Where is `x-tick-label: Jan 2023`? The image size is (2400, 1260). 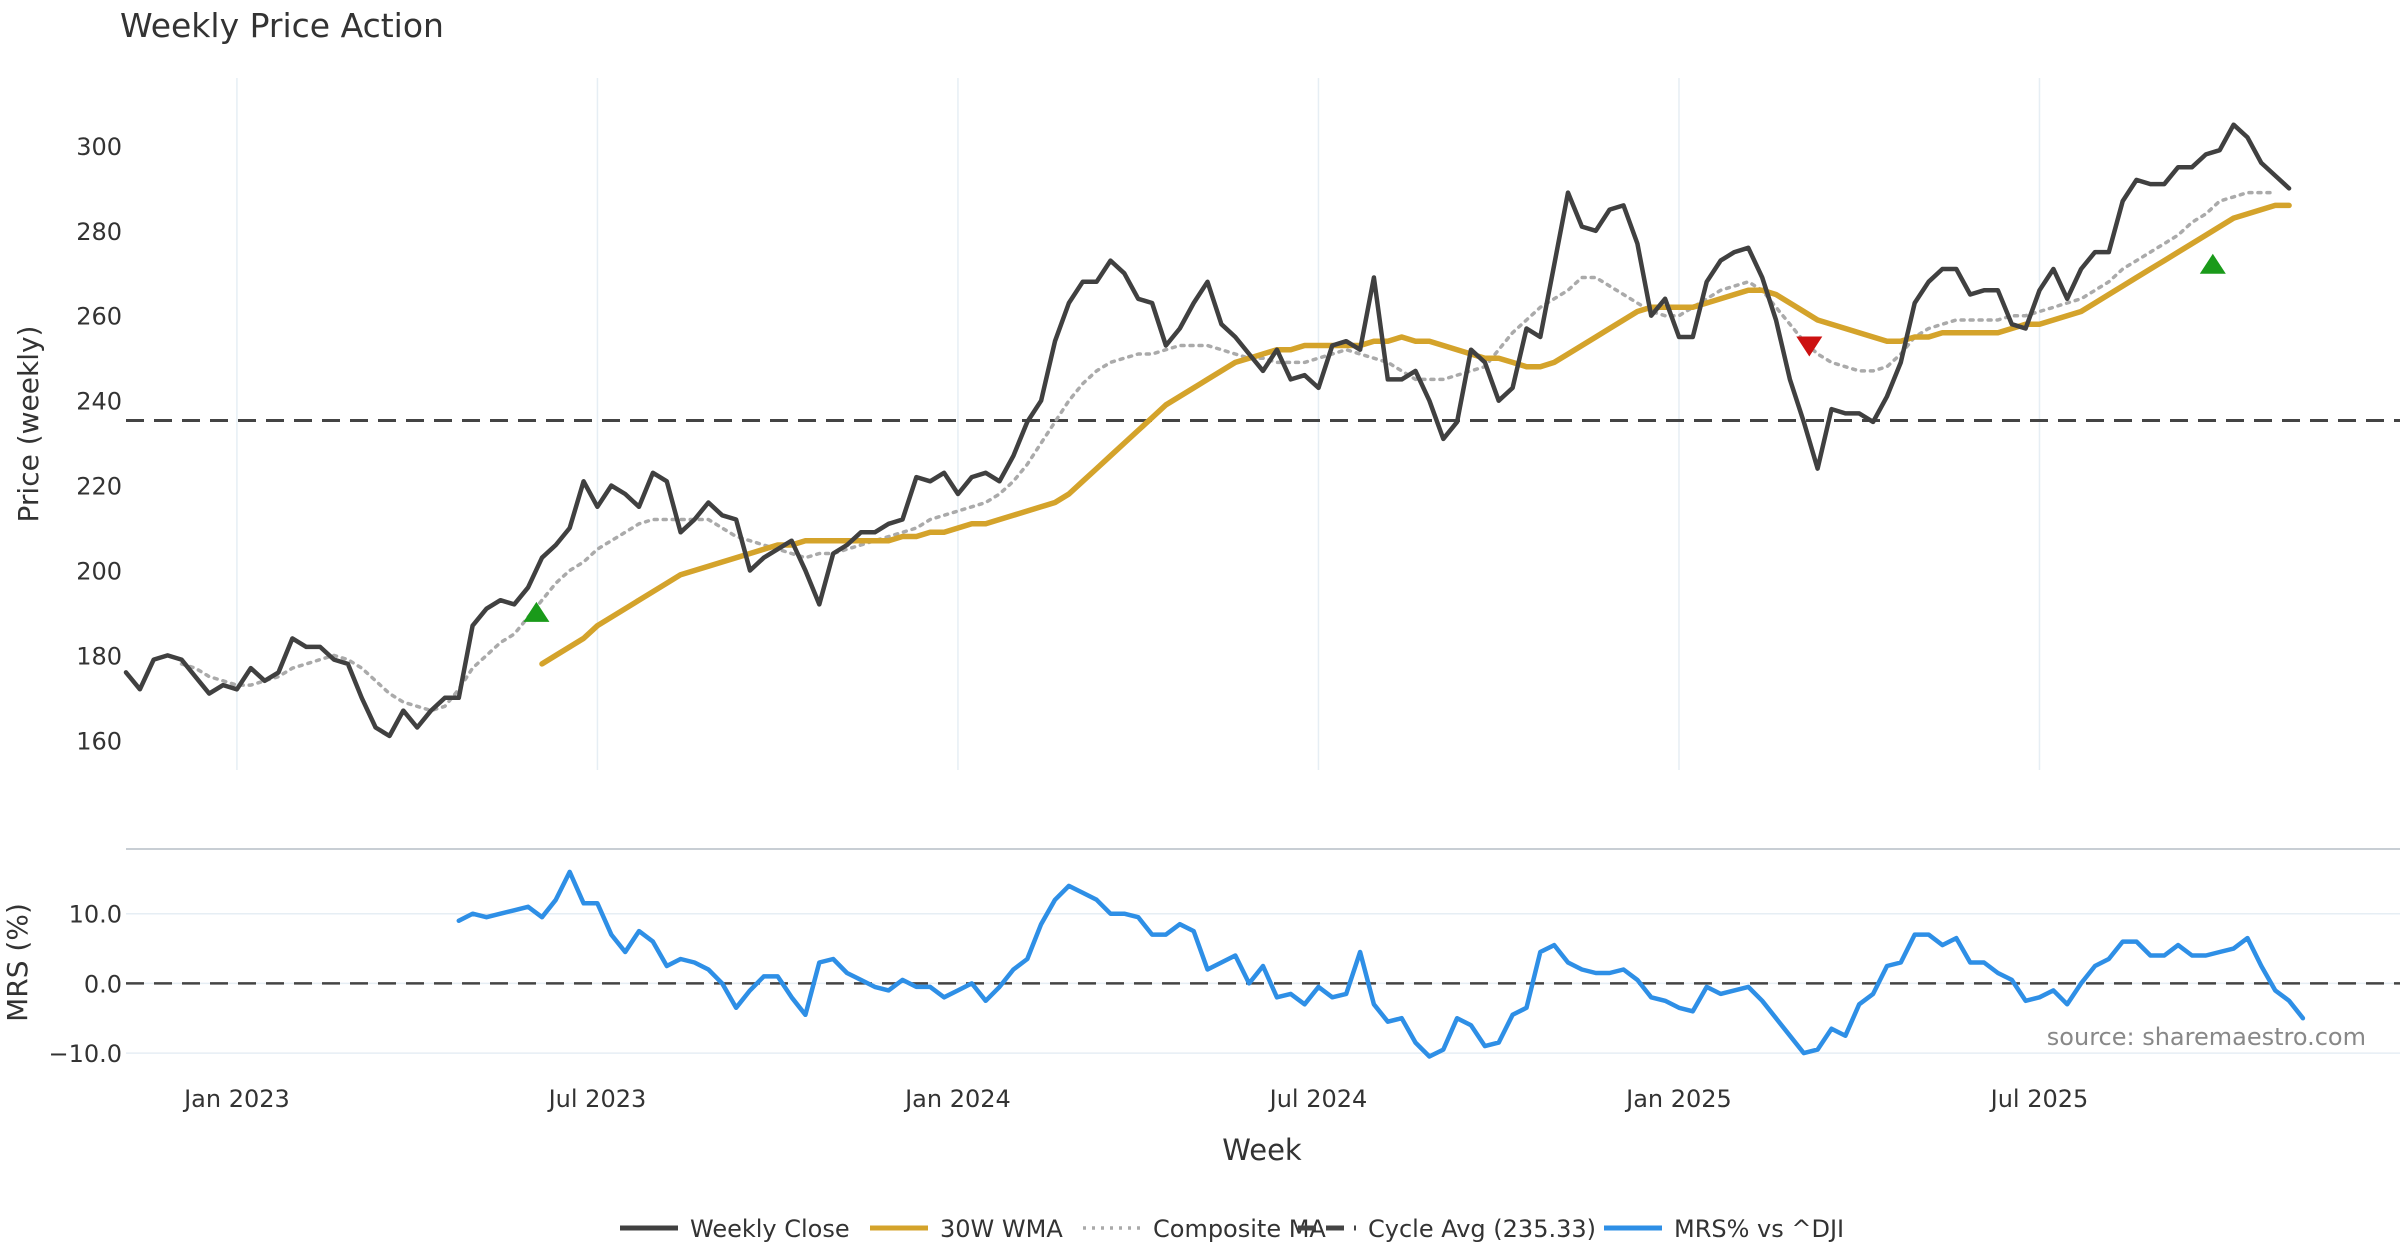
x-tick-label: Jan 2023 is located at coordinates (236, 1099).